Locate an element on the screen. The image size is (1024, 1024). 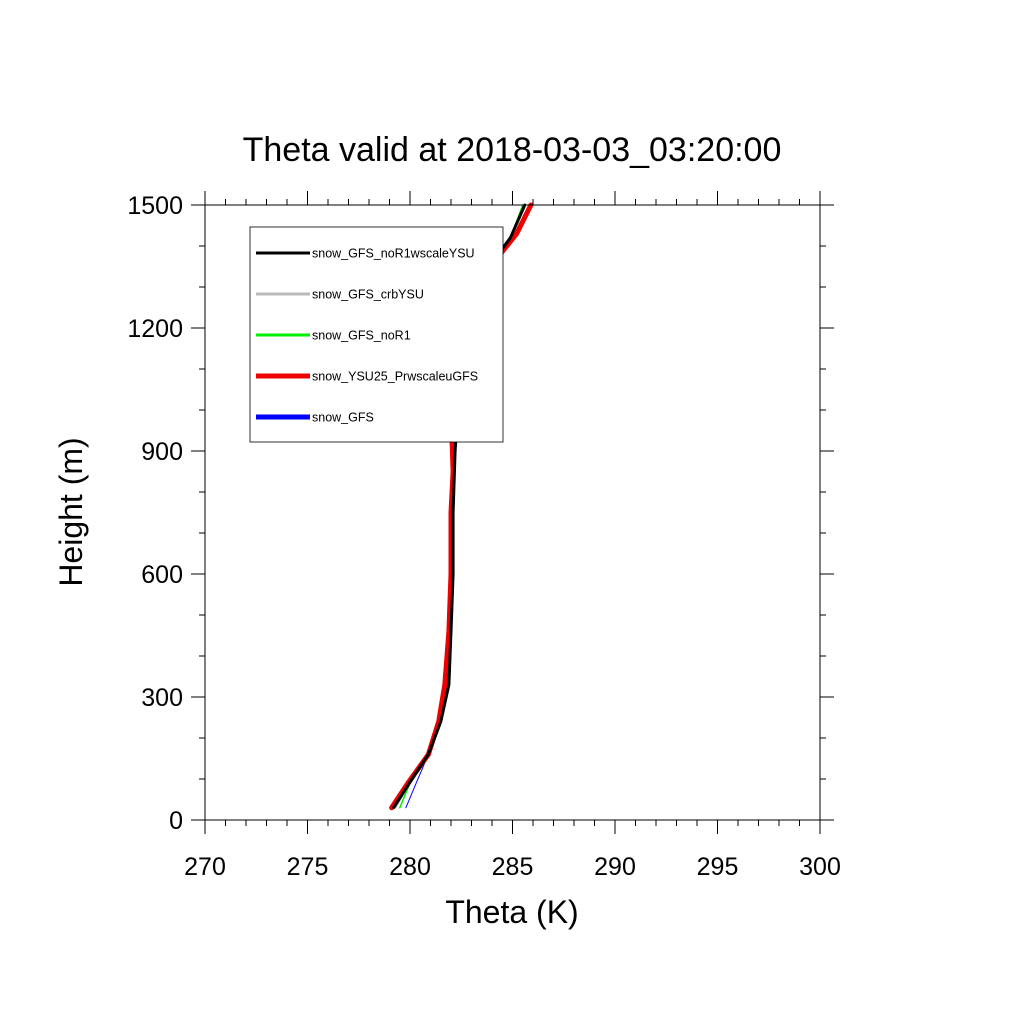
x-axis-label: Theta (K) is located at coordinates (511, 912).